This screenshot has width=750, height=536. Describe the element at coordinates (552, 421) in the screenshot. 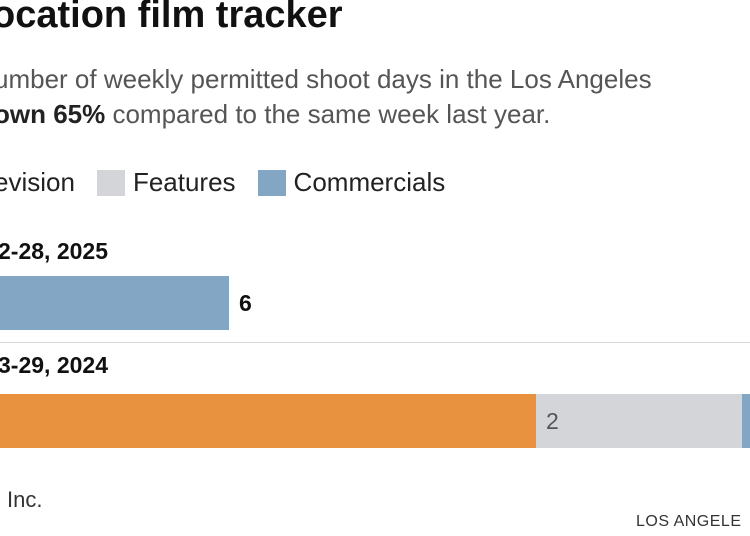

I see `data-label-features-1: 2` at that location.